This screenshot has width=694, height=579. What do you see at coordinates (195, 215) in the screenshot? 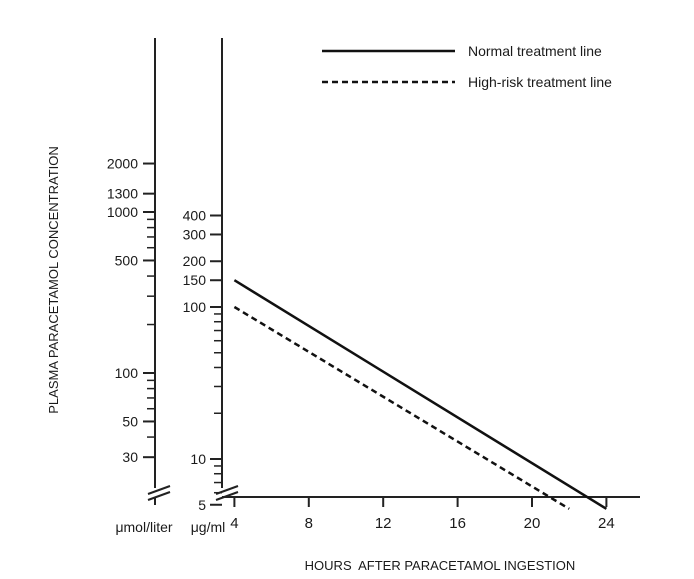
I see `ugml-tick-label: 400` at bounding box center [195, 215].